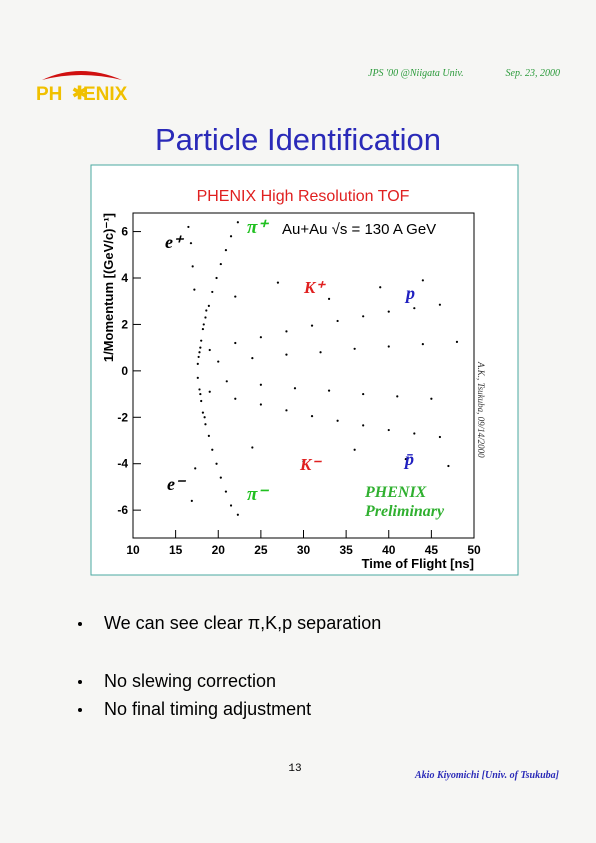  What do you see at coordinates (124, 324) in the screenshot?
I see `y-tick-label: 2` at bounding box center [124, 324].